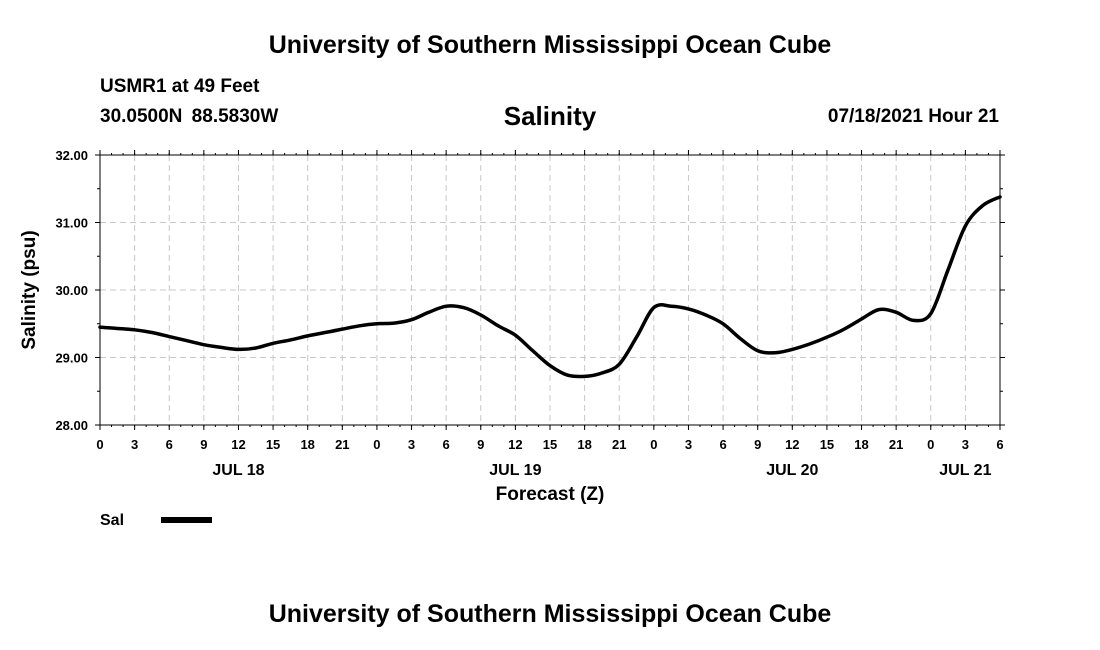  I want to click on x-axis-label: Forecast (Z), so click(550, 494).